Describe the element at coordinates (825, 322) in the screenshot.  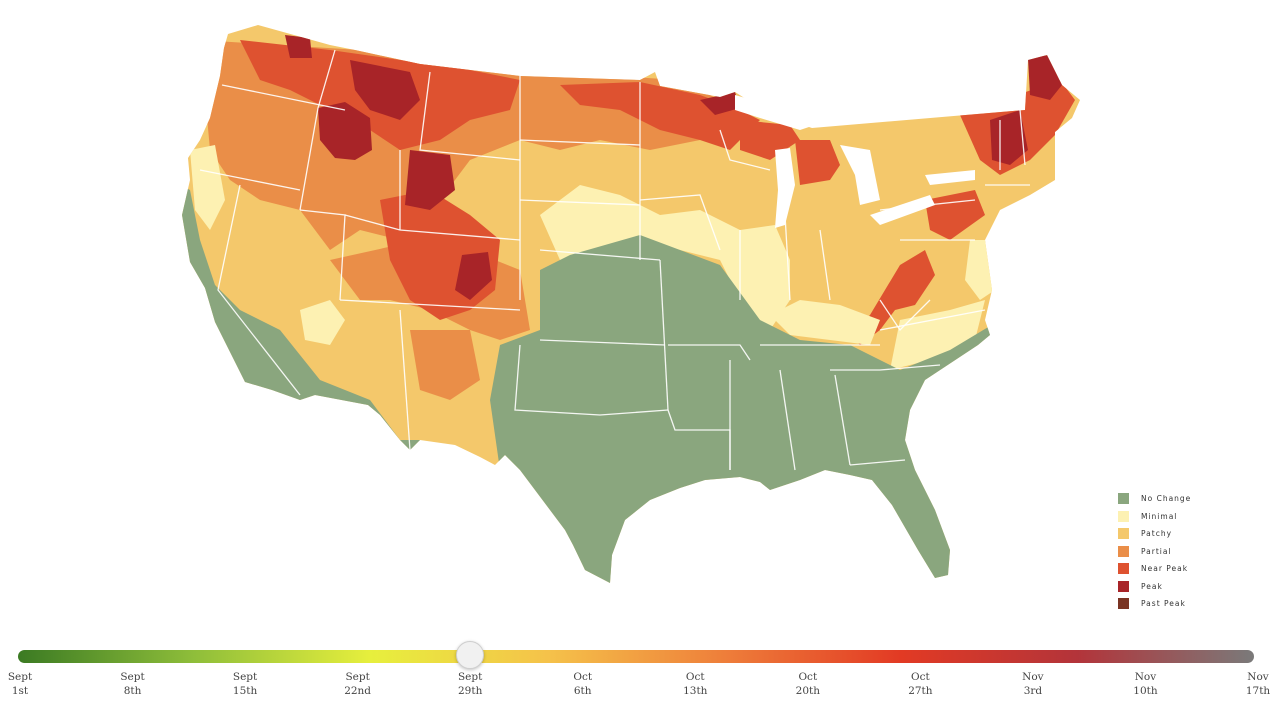
I see `minimal-region-kentucky` at that location.